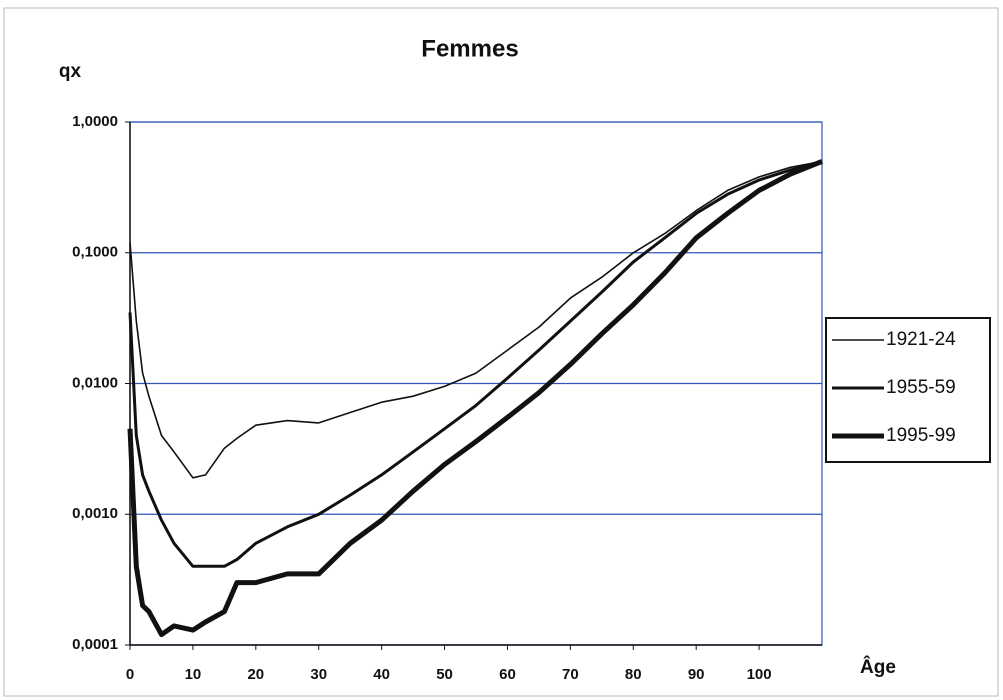 This screenshot has width=1003, height=700. Describe the element at coordinates (318, 674) in the screenshot. I see `x-tick-label: 30` at that location.